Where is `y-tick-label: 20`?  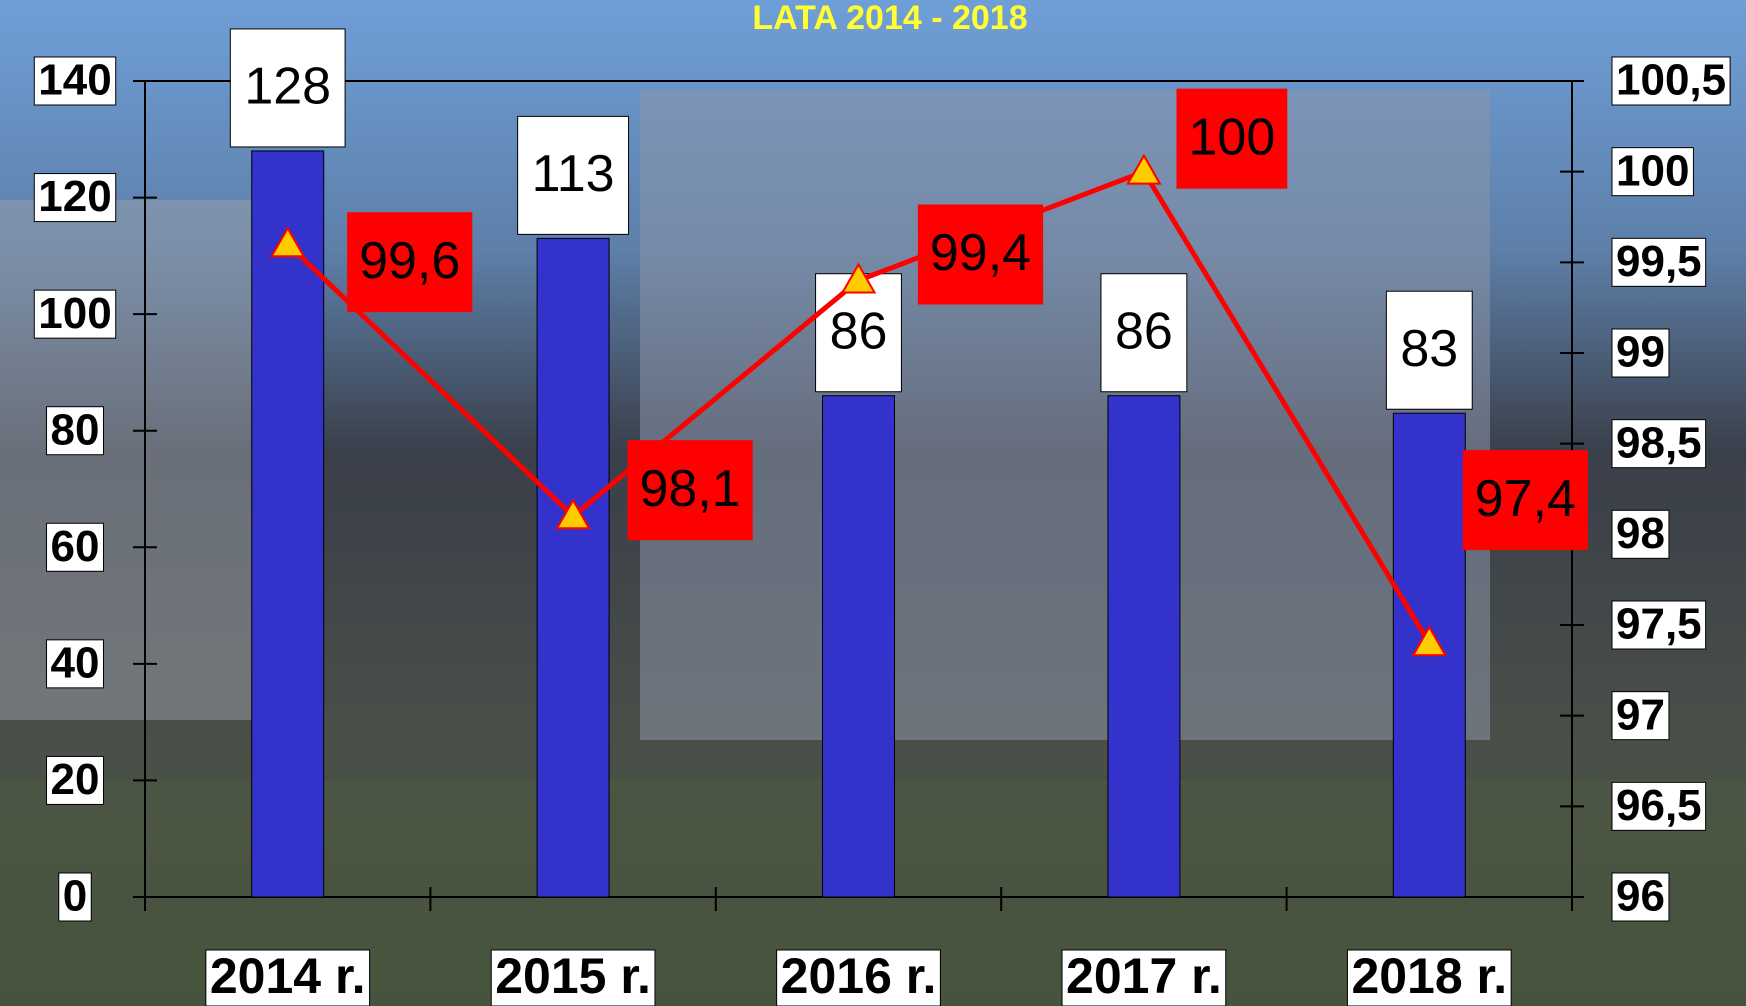 y-tick-label: 20 is located at coordinates (75, 779).